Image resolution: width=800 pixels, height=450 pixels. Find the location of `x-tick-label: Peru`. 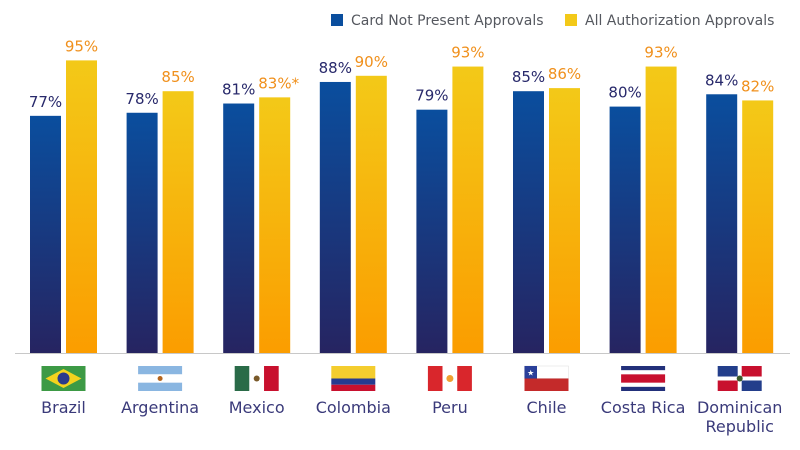

x-tick-label: Peru is located at coordinates (450, 407).